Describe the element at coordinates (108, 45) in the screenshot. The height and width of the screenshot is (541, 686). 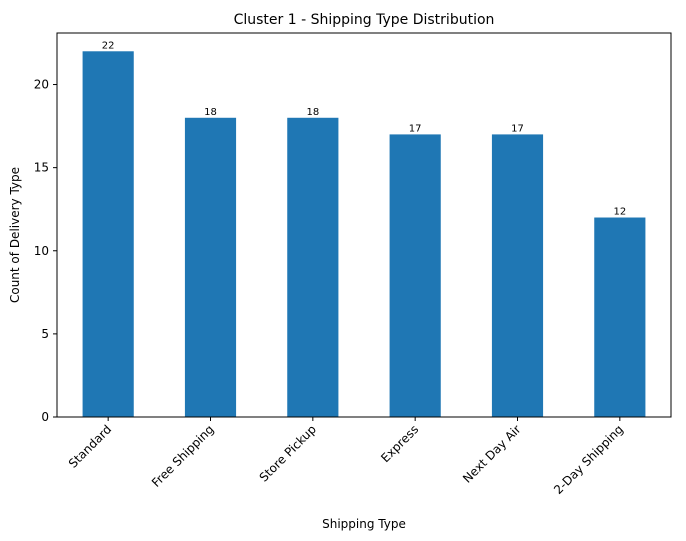
I see `data-label: 22` at that location.